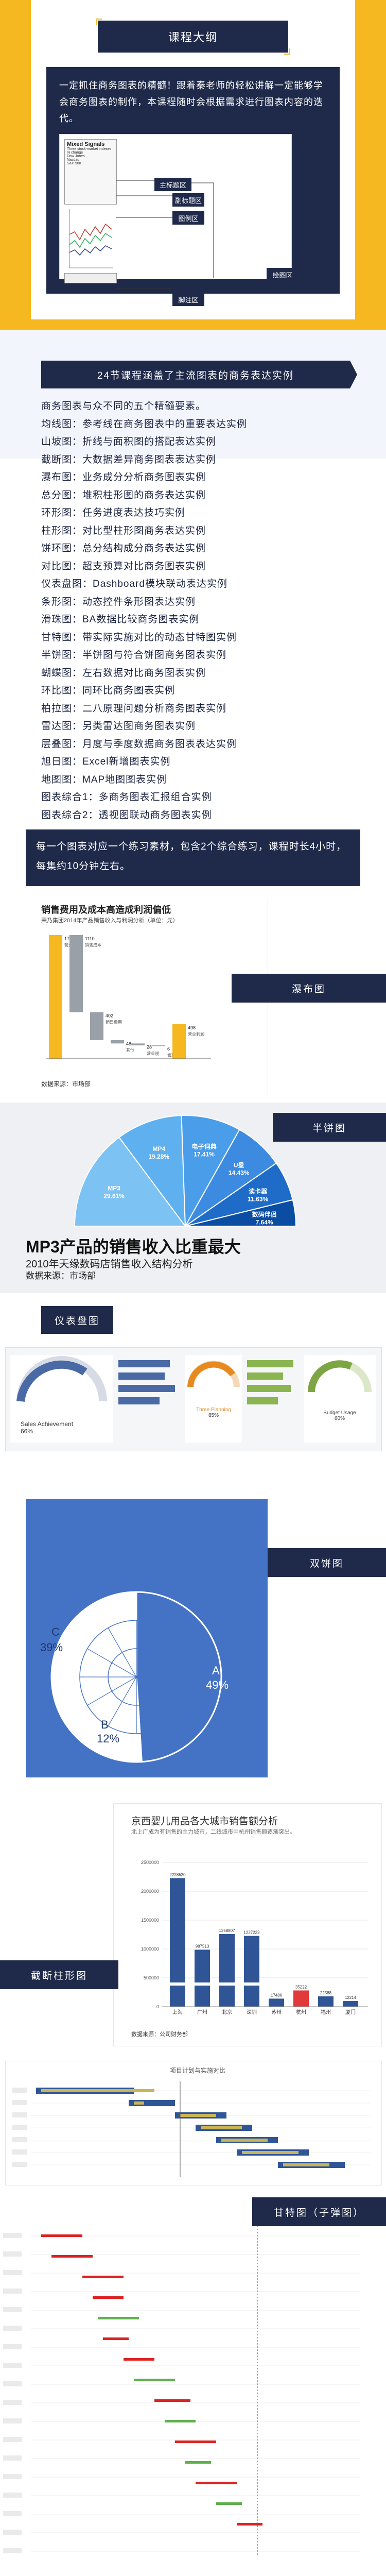 This screenshot has height=2576, width=386. What do you see at coordinates (110, 1264) in the screenshot?
I see `halfpie-subtitle: 2010年天缘数码店销售收入结构分析` at bounding box center [110, 1264].